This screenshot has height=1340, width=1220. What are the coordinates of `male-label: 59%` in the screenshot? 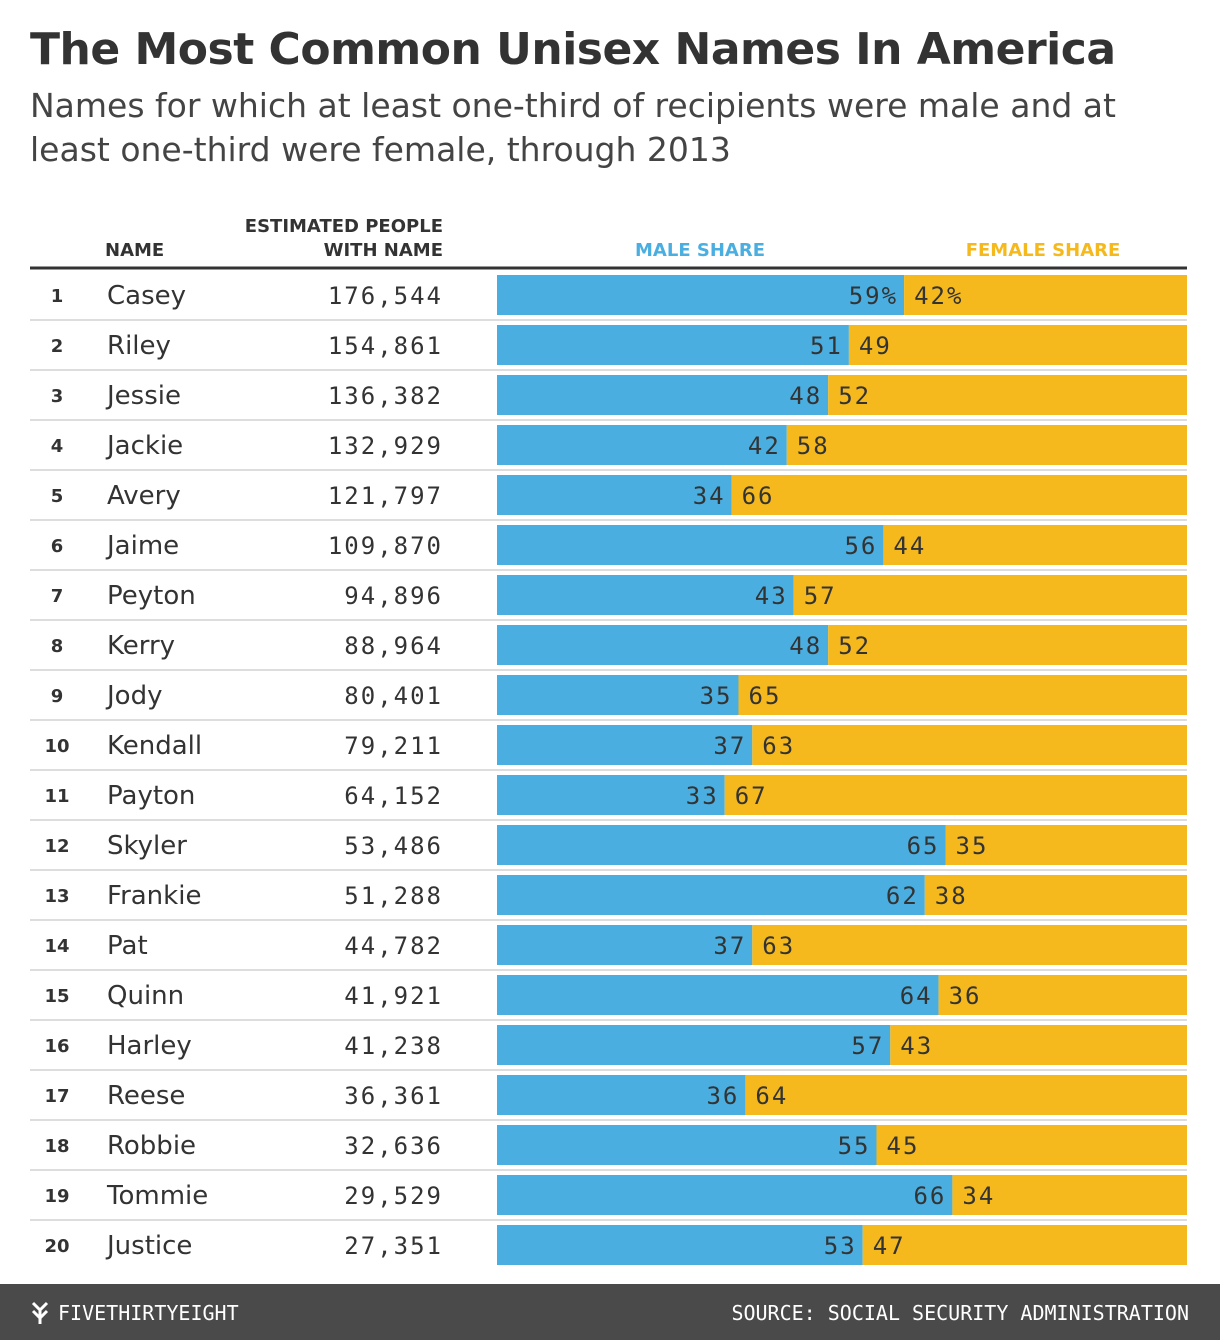 It's located at (873, 296).